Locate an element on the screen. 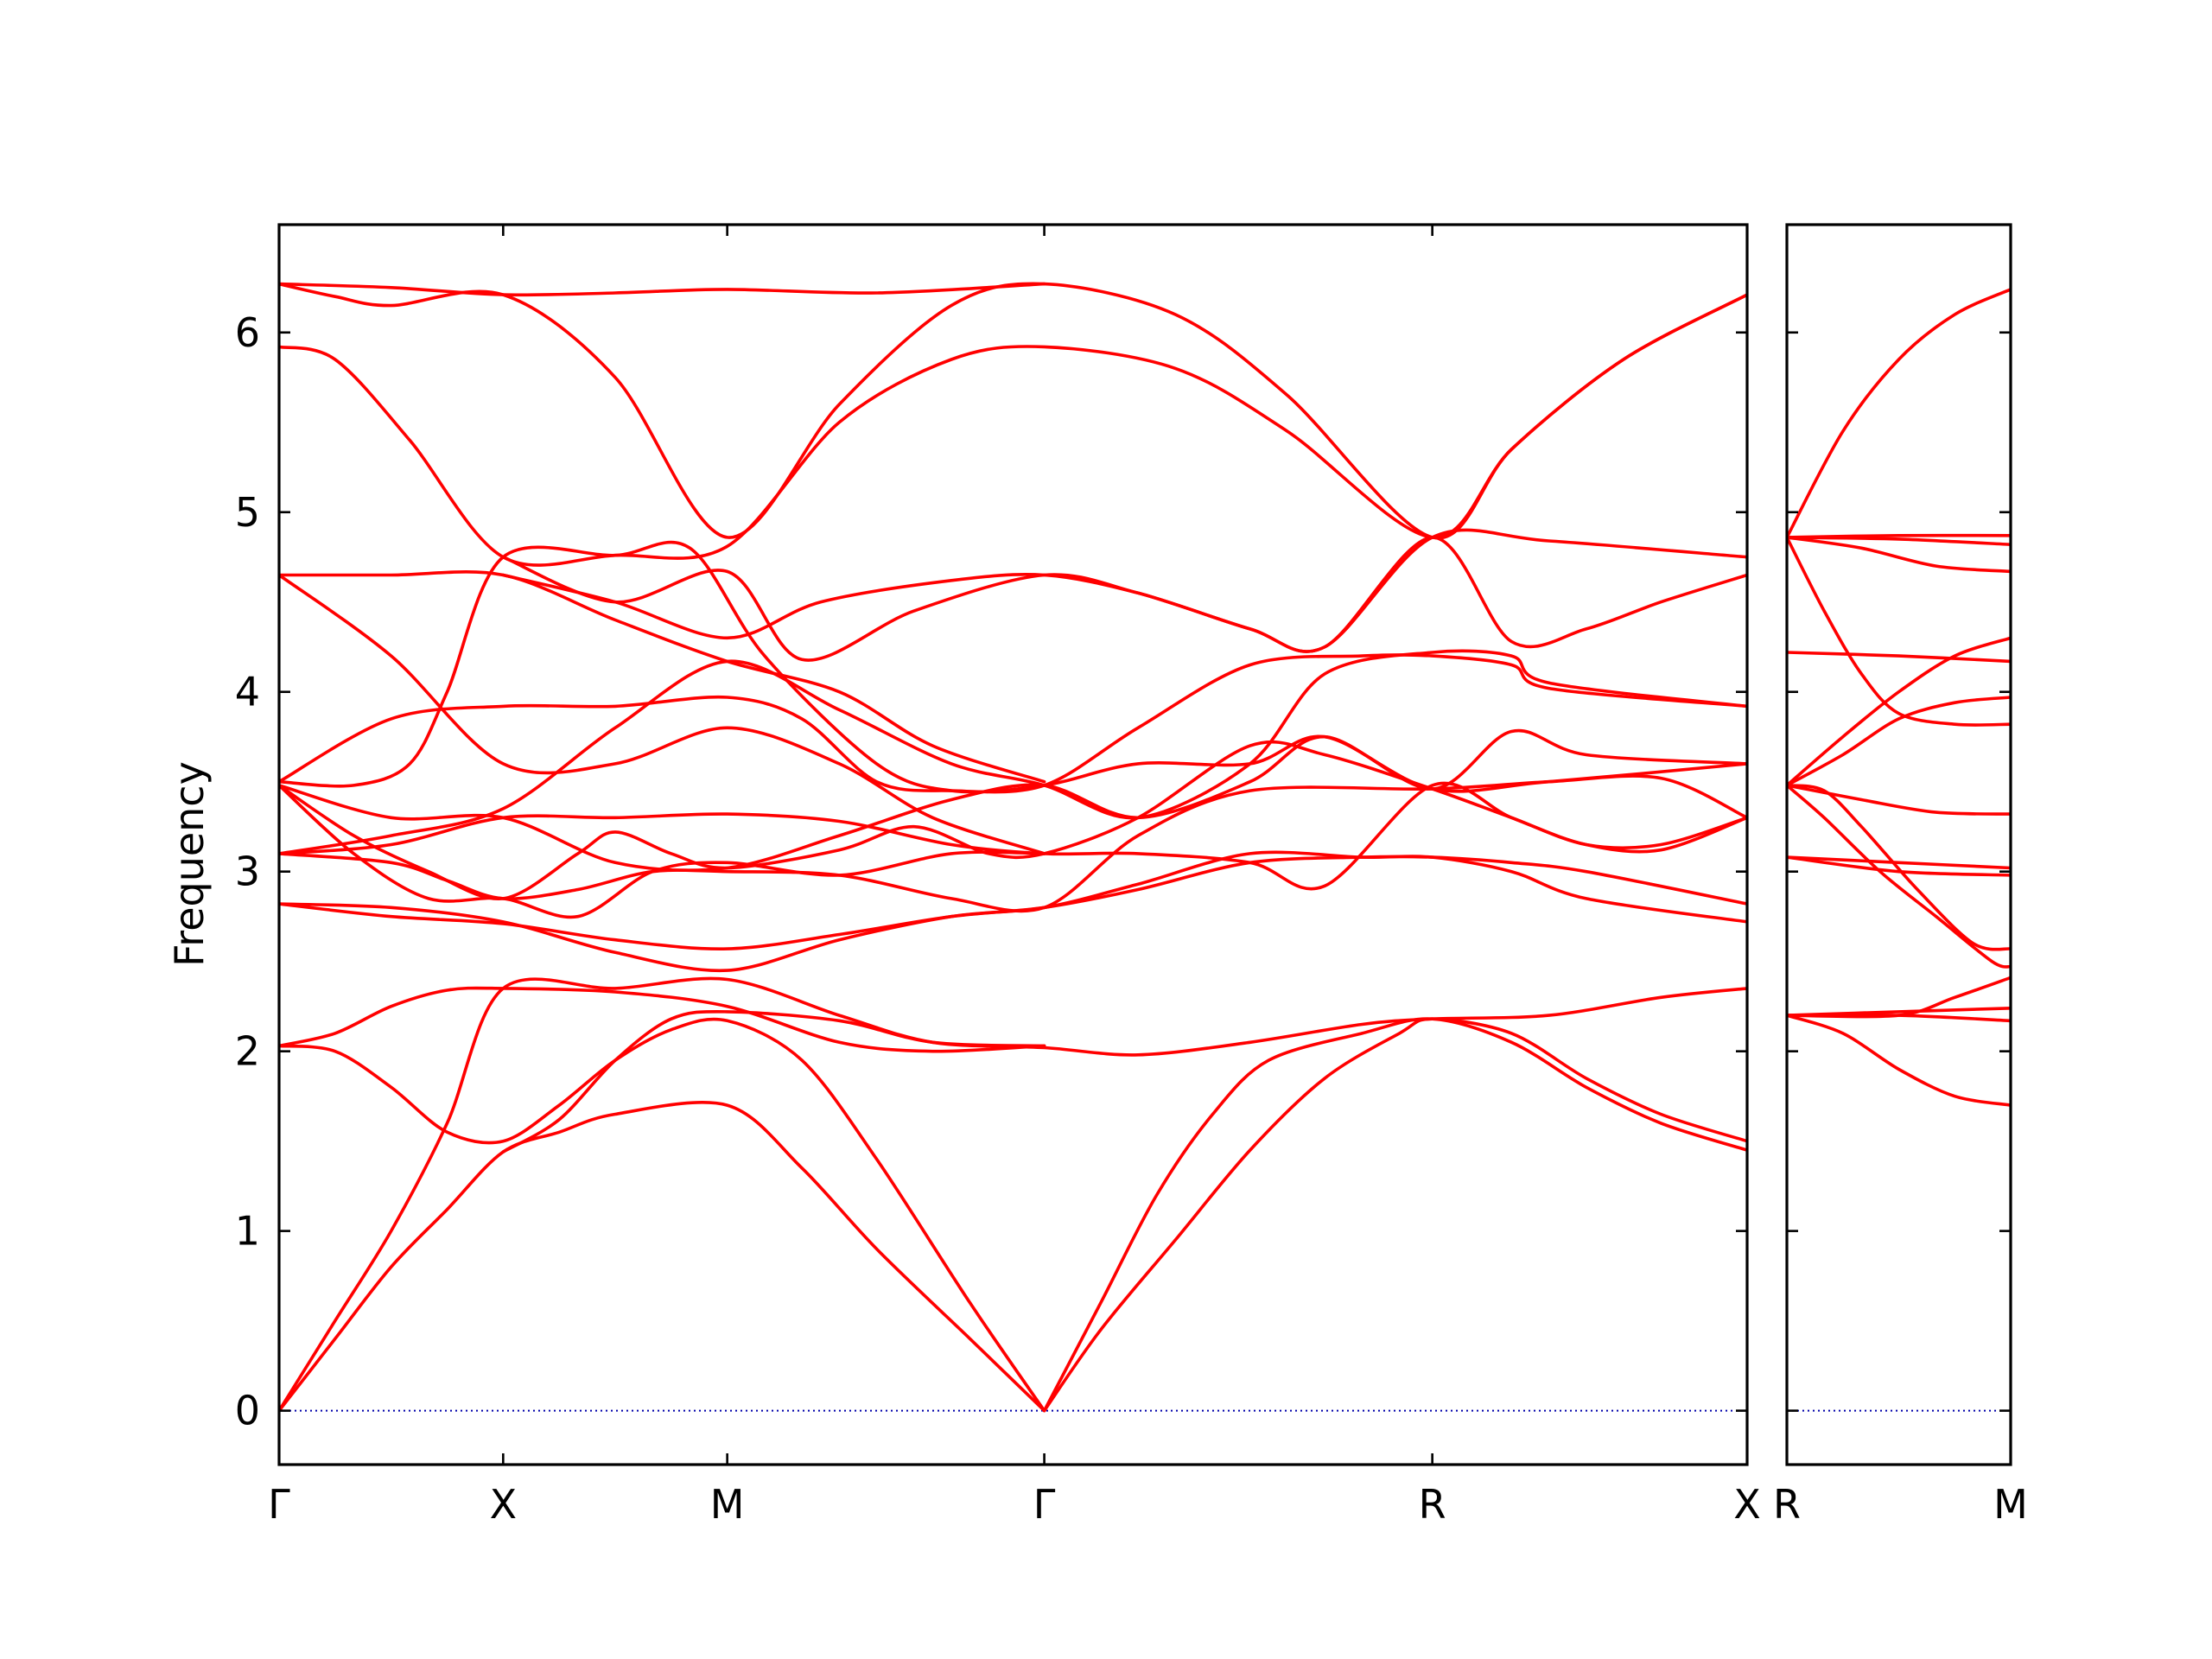  y-tick-label: 6 is located at coordinates (247, 332).